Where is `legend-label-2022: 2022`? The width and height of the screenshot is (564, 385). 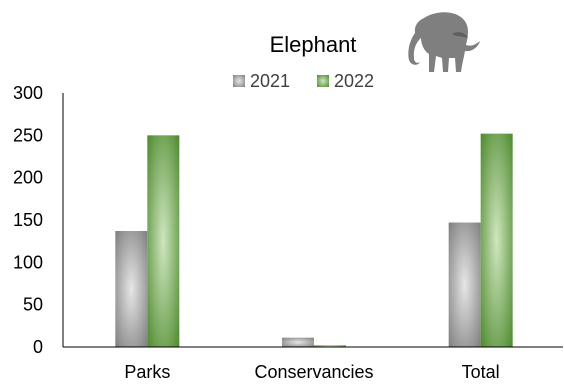 legend-label-2022: 2022 is located at coordinates (354, 81).